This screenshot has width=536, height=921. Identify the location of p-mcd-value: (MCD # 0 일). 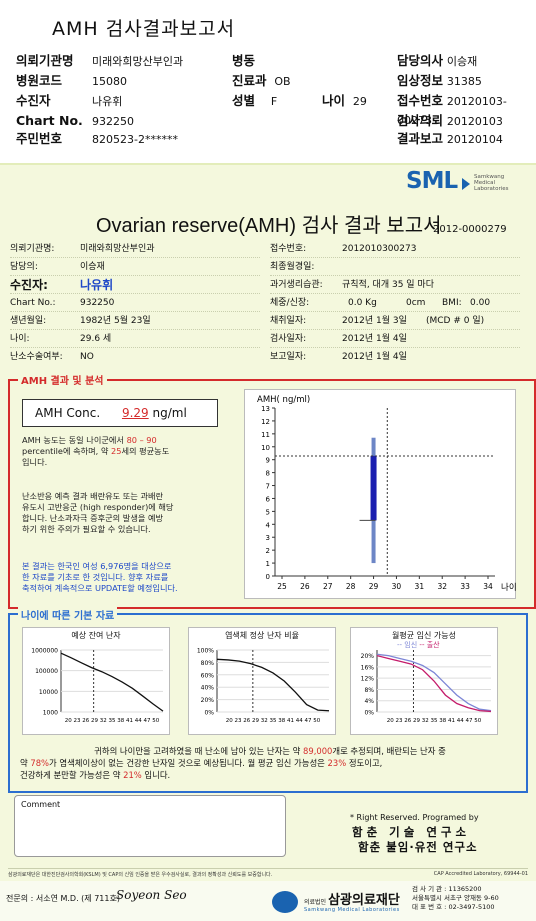
(455, 321).